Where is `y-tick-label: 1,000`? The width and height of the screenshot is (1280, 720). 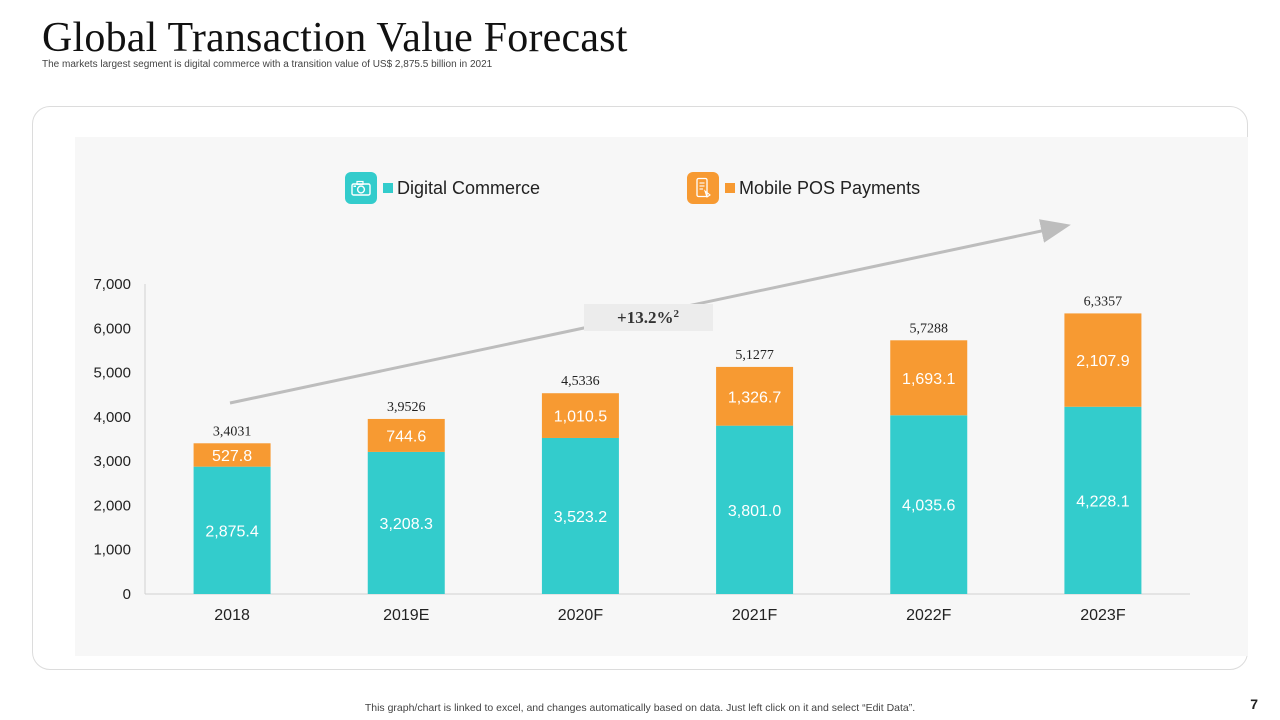
y-tick-label: 1,000 is located at coordinates (112, 550).